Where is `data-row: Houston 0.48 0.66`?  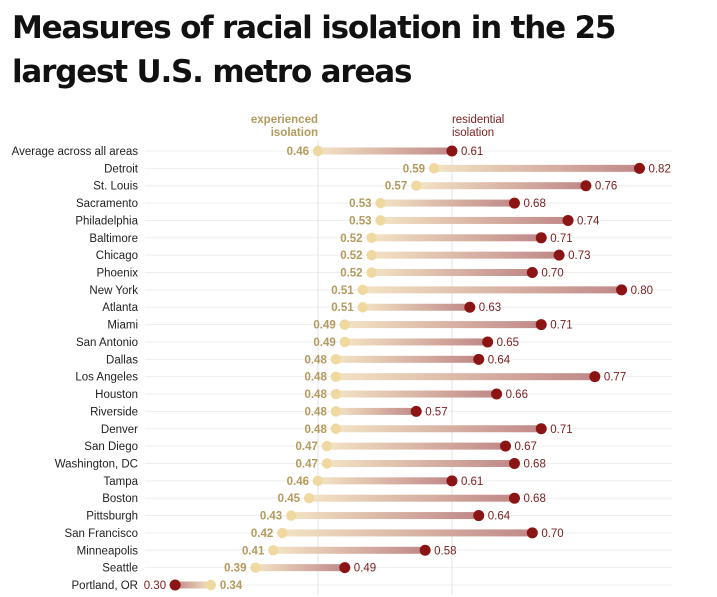 data-row: Houston 0.48 0.66 is located at coordinates (311, 394).